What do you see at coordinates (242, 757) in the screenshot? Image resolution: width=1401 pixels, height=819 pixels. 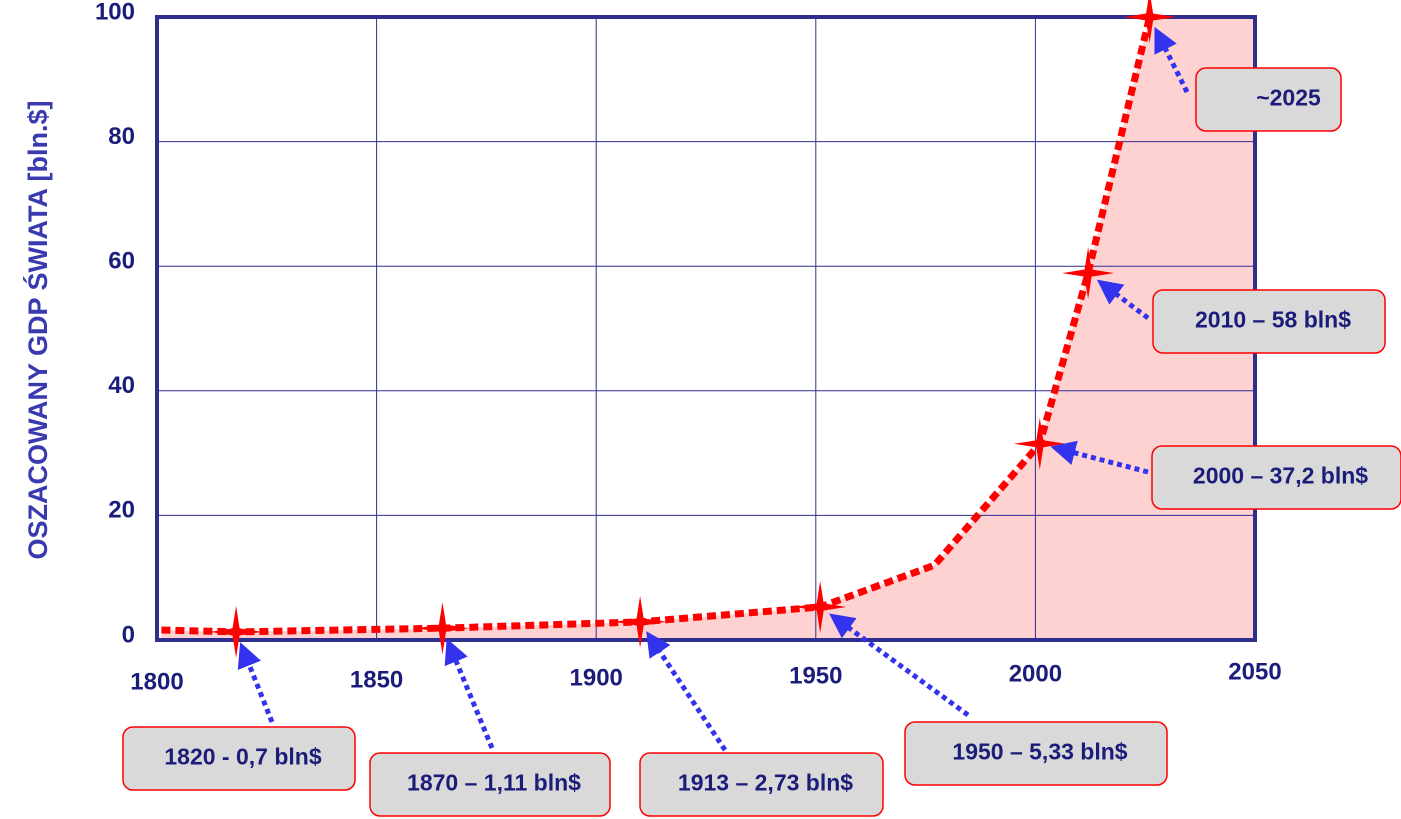 I see `annotation-text: 1820 - 0,7 bln$` at bounding box center [242, 757].